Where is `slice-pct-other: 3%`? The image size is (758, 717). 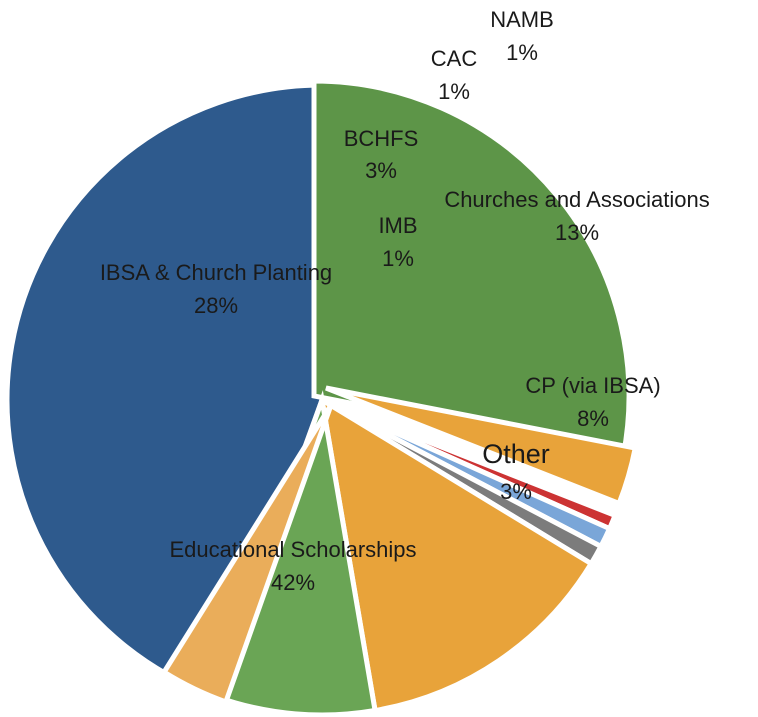
slice-pct-other: 3% is located at coordinates (516, 491).